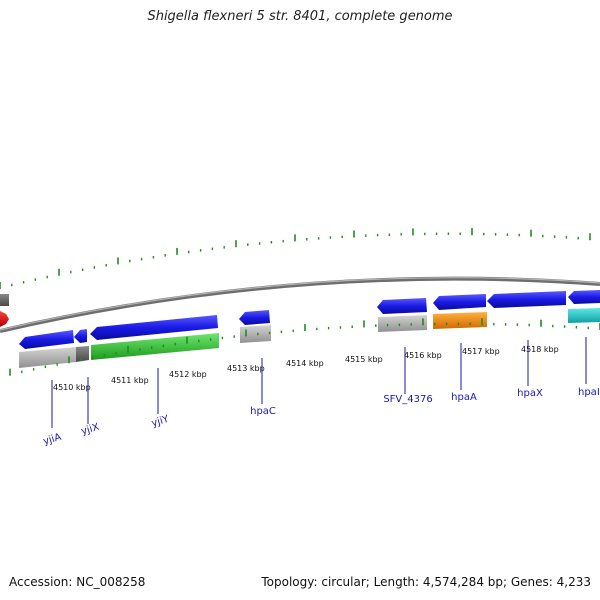 The width and height of the screenshot is (600, 600). What do you see at coordinates (589, 392) in the screenshot?
I see `gene-label-hpai: hpaI` at bounding box center [589, 392].